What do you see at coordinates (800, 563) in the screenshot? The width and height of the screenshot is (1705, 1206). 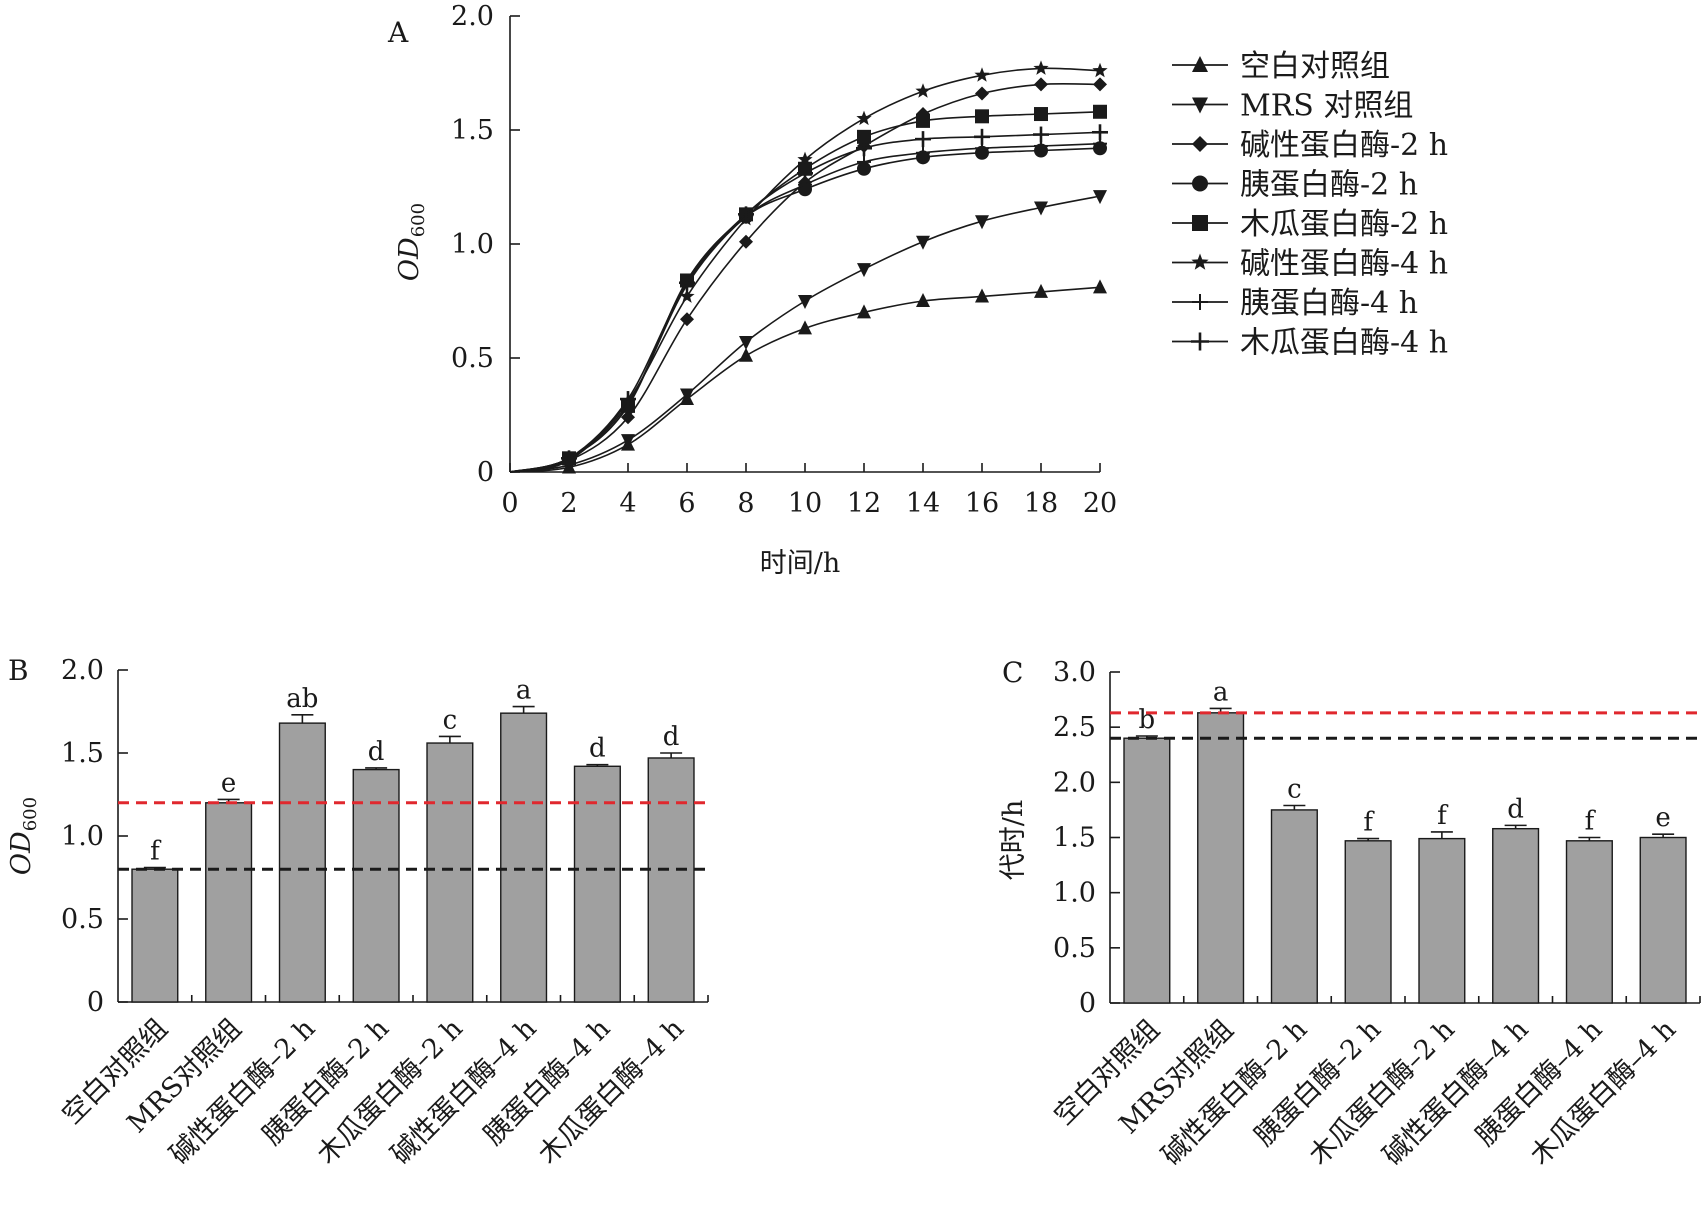 I see `panel-a-x-axis-label: 时间/h` at bounding box center [800, 563].